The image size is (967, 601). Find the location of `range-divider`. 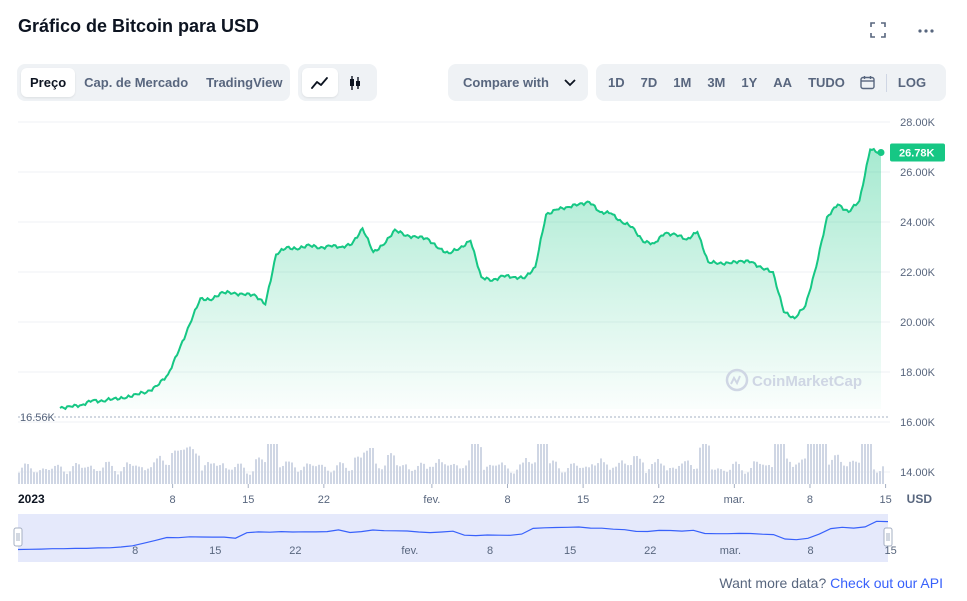

range-divider is located at coordinates (886, 82).